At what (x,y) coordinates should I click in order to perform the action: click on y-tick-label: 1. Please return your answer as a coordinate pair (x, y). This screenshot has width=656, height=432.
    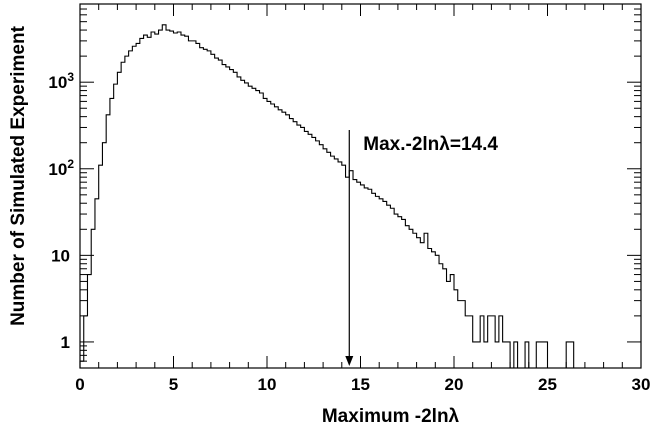
    Looking at the image, I should click on (65, 342).